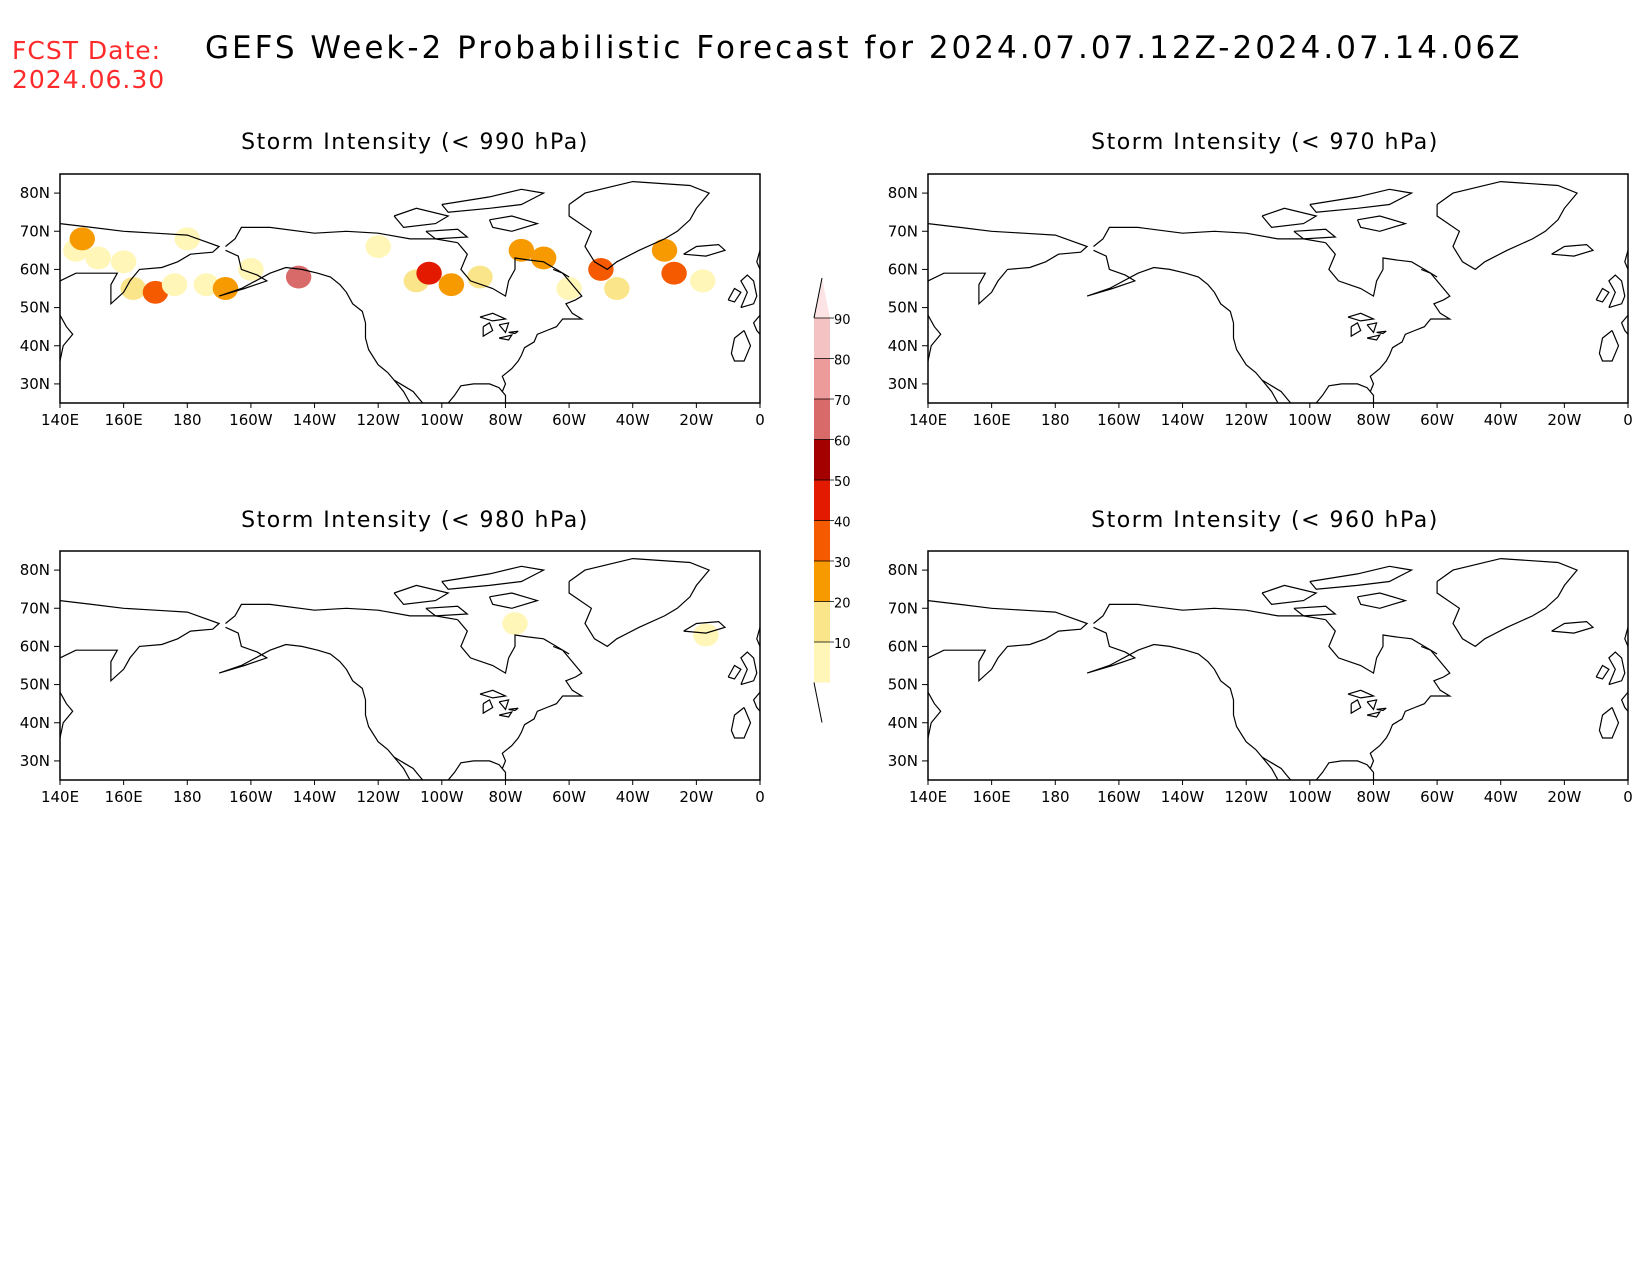 The height and width of the screenshot is (1275, 1650). Describe the element at coordinates (1501, 797) in the screenshot. I see `lon-tick-label: 40W` at that location.